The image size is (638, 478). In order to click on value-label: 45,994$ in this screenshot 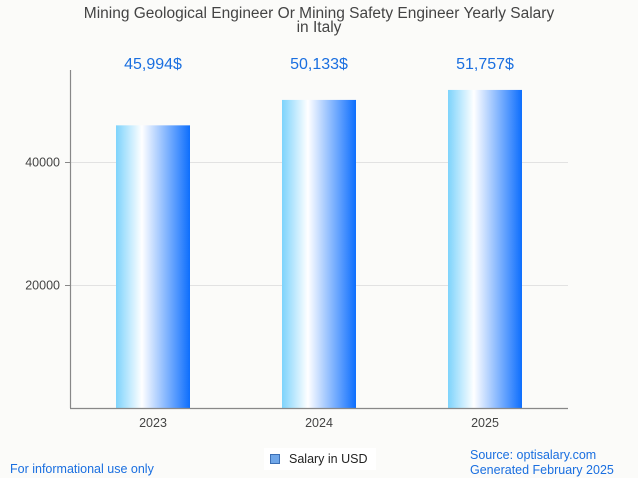, I will do `click(153, 64)`.